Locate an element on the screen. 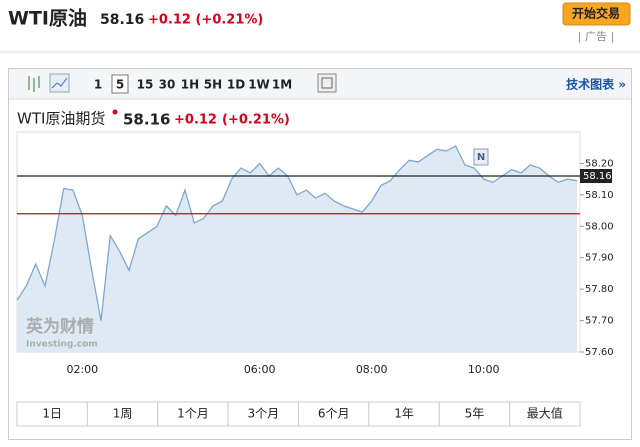 This screenshot has height=447, width=640. reference-label-box is located at coordinates (596, 176).